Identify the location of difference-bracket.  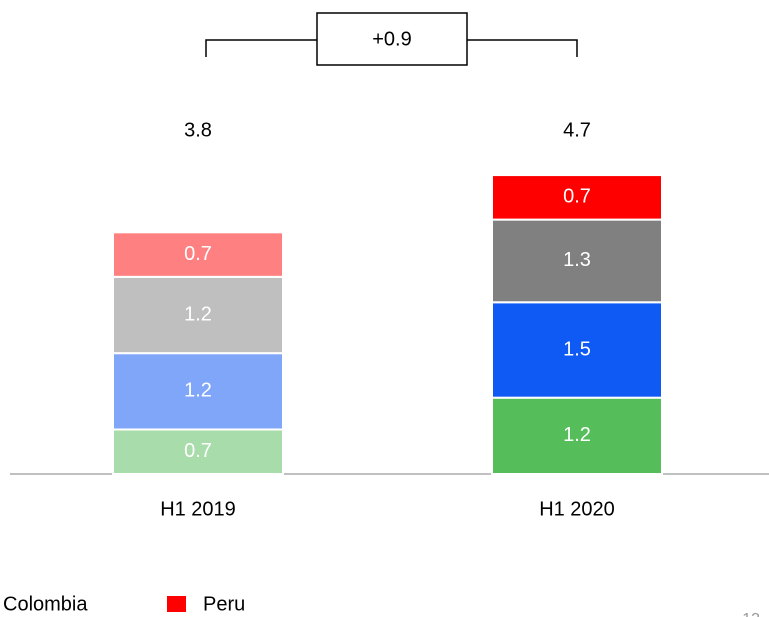
(391, 48).